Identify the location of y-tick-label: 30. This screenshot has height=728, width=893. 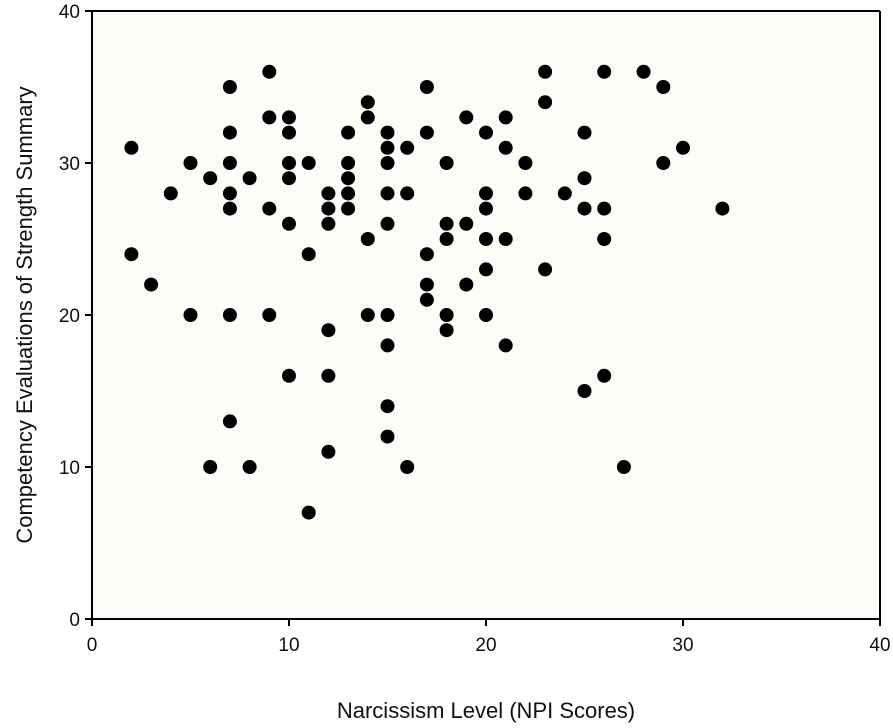
(69, 164).